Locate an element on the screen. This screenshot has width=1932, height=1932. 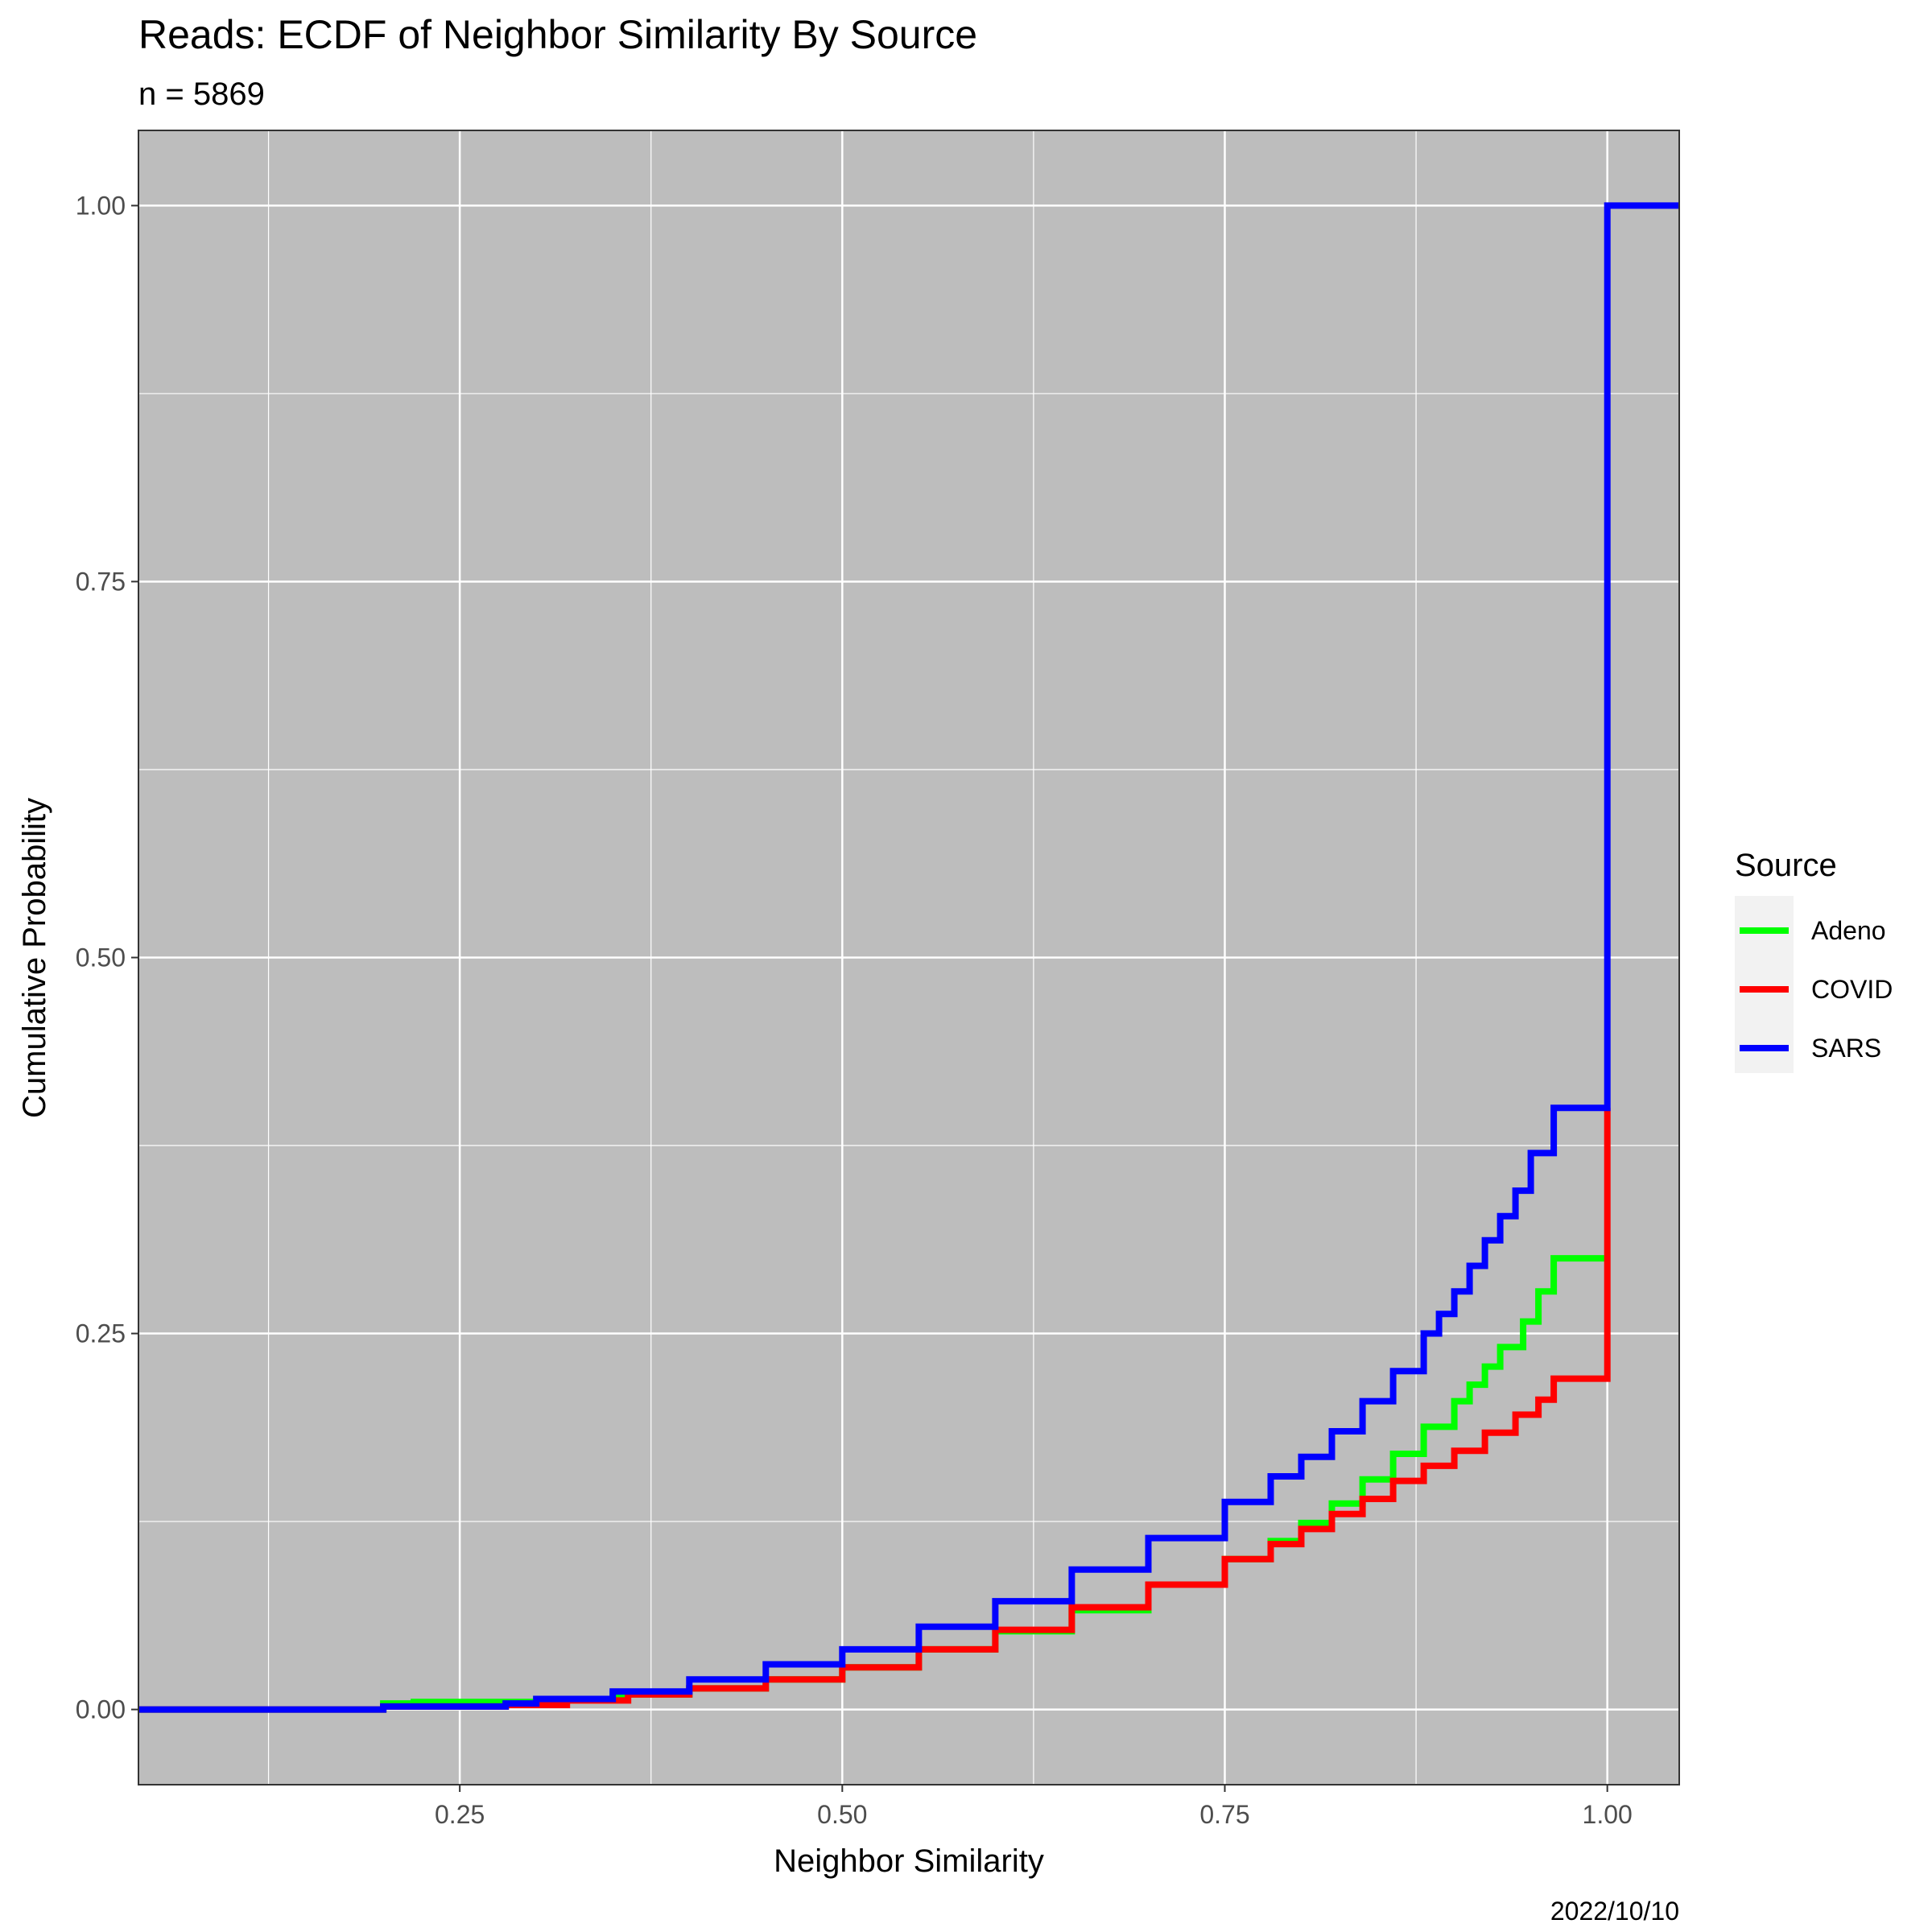
x-axis-ticks: 0.25 0.50 0.75 1.00 is located at coordinates (1034, 1807).